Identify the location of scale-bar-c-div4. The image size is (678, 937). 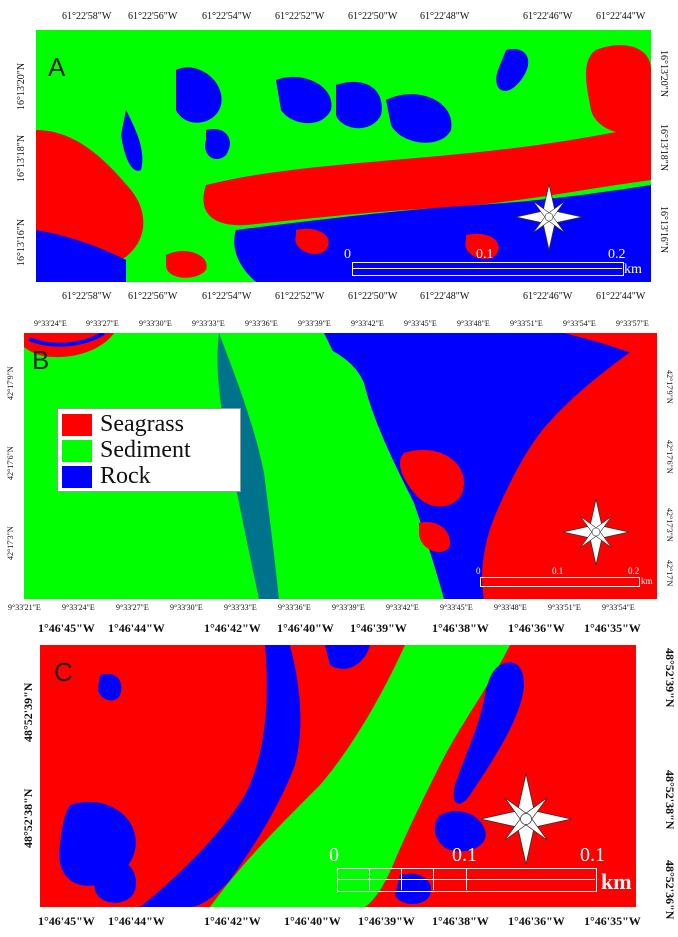
(466, 879).